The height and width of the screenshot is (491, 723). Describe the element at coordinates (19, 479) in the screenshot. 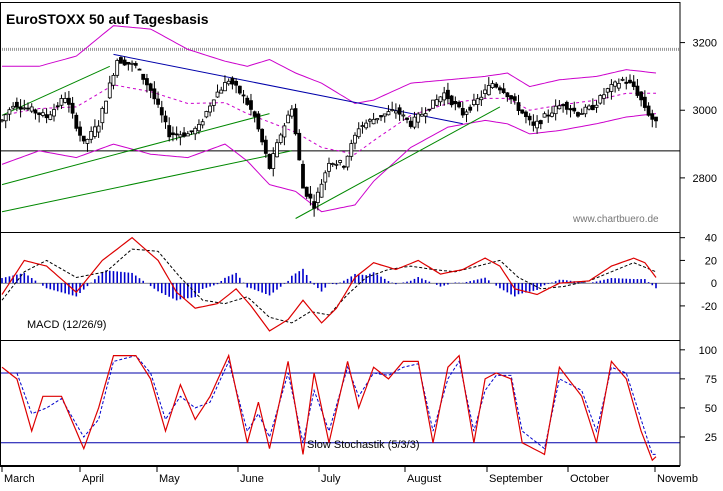

I see `x-tick-label: March` at that location.